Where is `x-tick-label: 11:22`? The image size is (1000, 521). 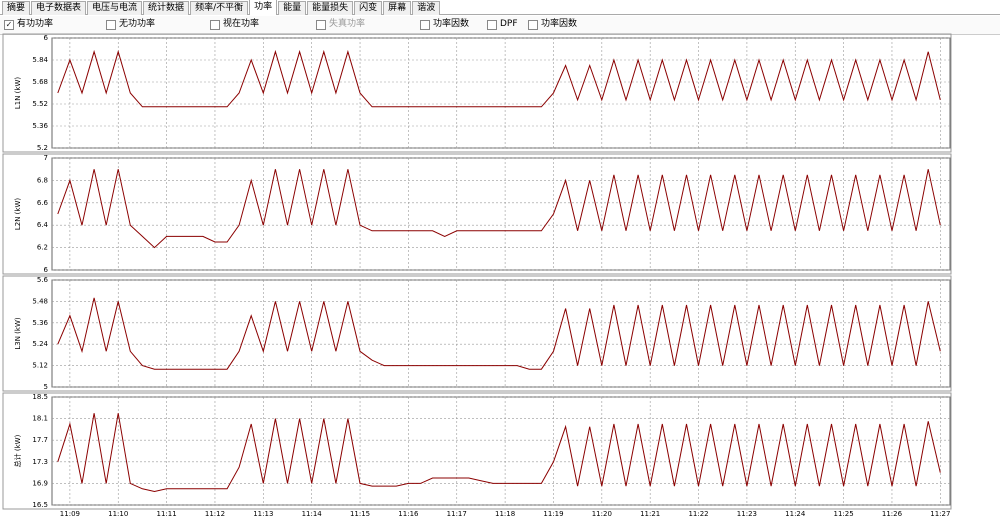 x-tick-label: 11:22 is located at coordinates (698, 514).